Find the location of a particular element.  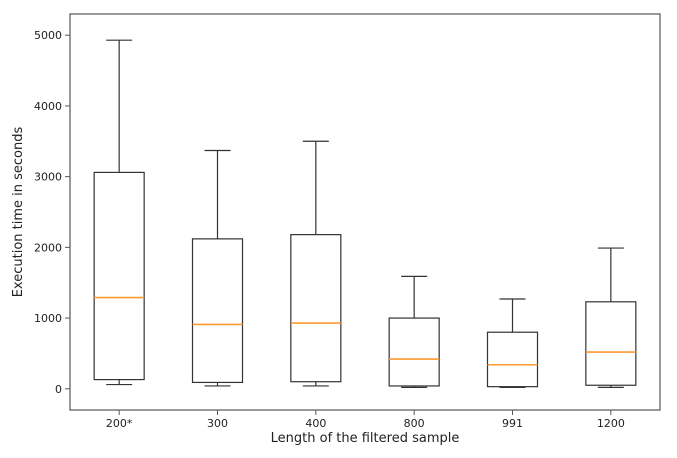

y-tick-label: 4000 is located at coordinates (48, 106).